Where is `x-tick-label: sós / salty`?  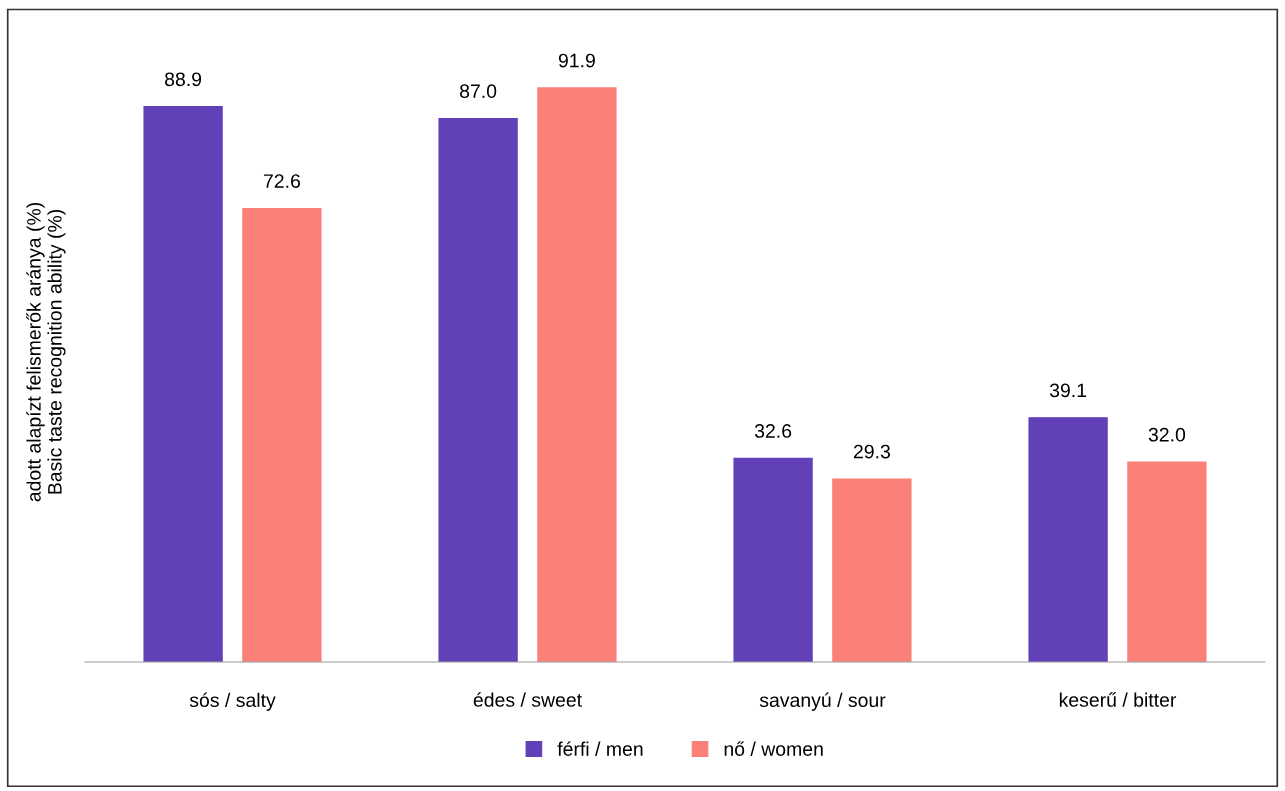 x-tick-label: sós / salty is located at coordinates (232, 701).